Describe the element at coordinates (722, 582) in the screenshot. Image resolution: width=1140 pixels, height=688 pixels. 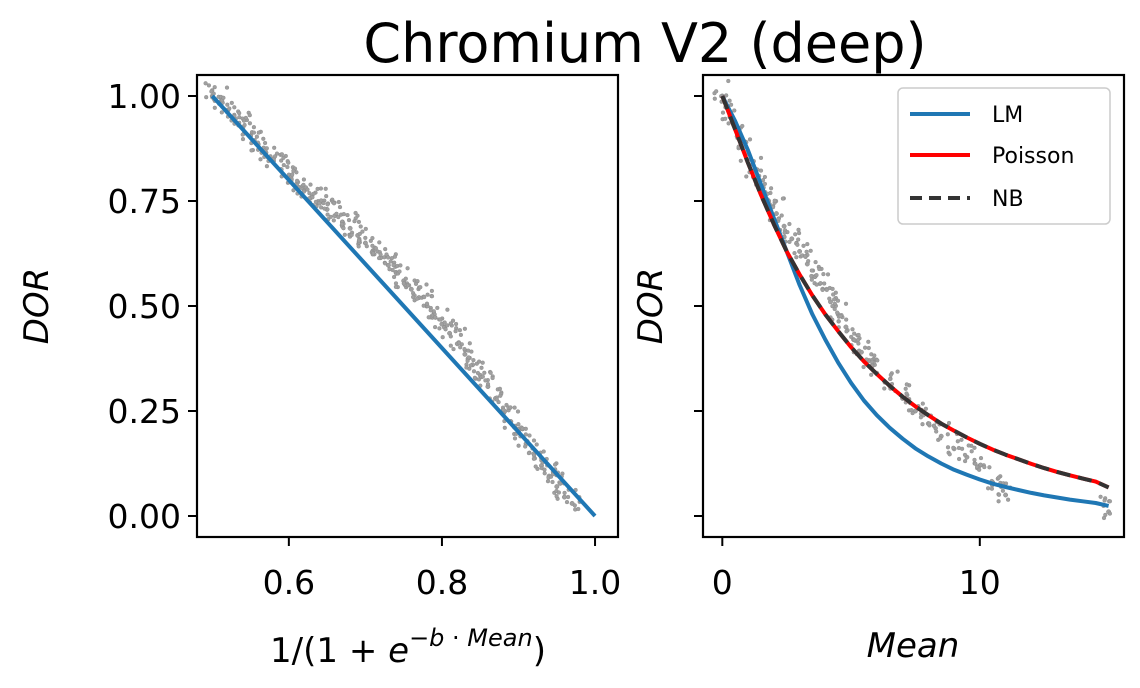
I see `x-tick-label: 0` at that location.